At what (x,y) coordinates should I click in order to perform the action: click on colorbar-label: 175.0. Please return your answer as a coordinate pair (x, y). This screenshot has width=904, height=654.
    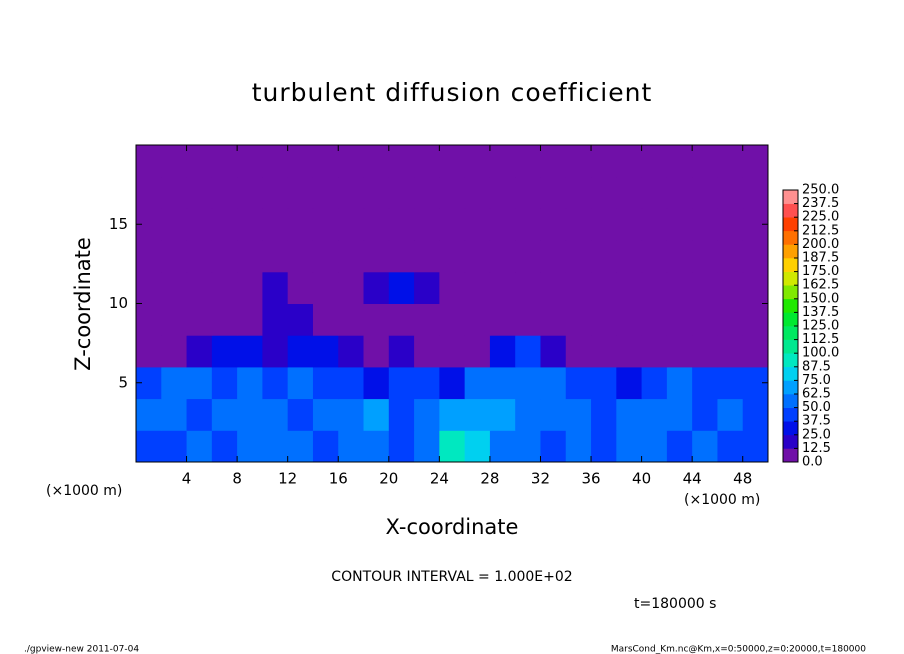
    Looking at the image, I should click on (820, 271).